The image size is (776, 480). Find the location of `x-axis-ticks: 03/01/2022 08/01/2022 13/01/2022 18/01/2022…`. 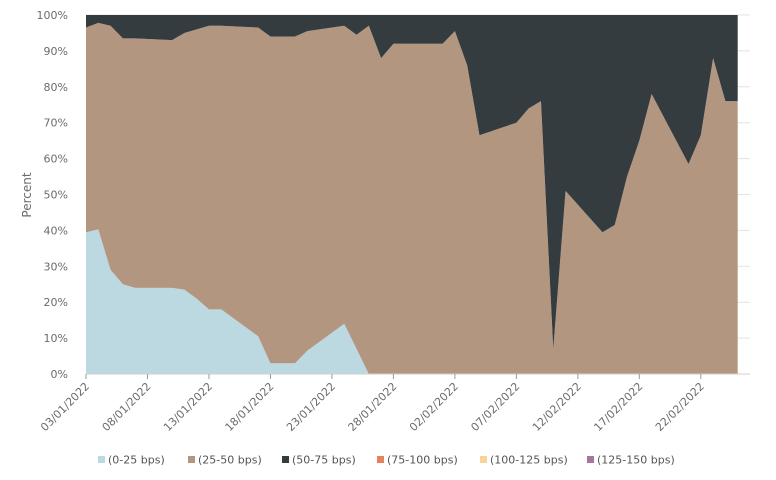

x-axis-ticks: 03/01/2022 08/01/2022 13/01/2022 18/01/2022… is located at coordinates (394, 403).